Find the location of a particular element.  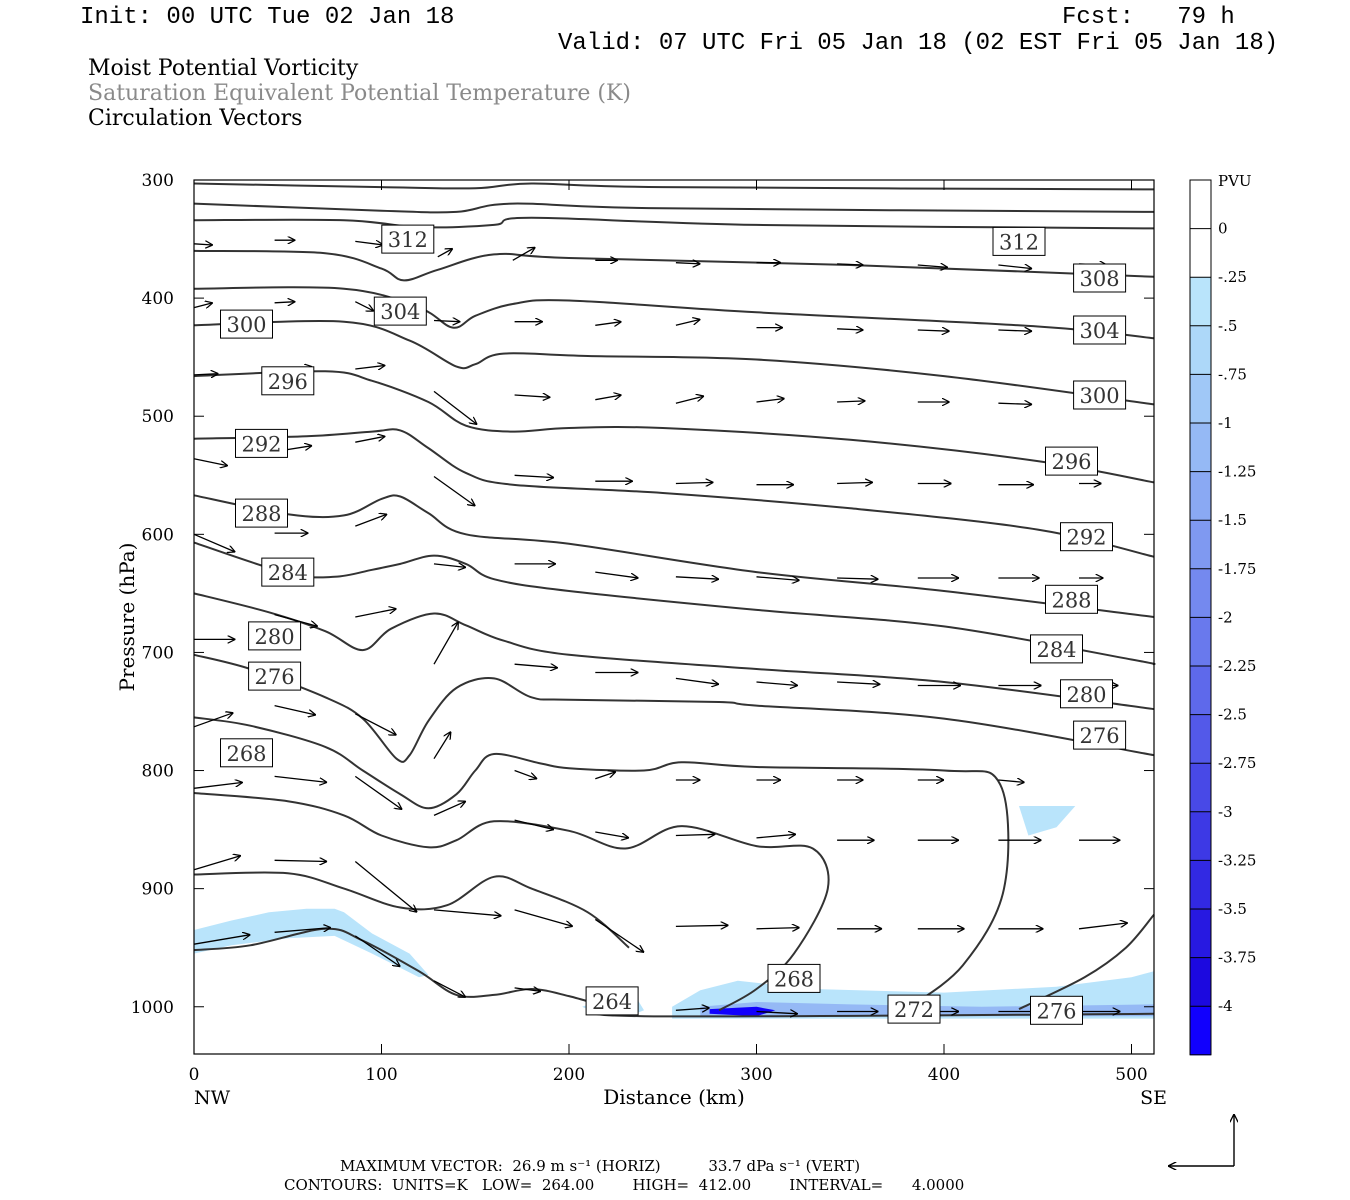

field-name-vectors: Circulation Vectors is located at coordinates (195, 118).